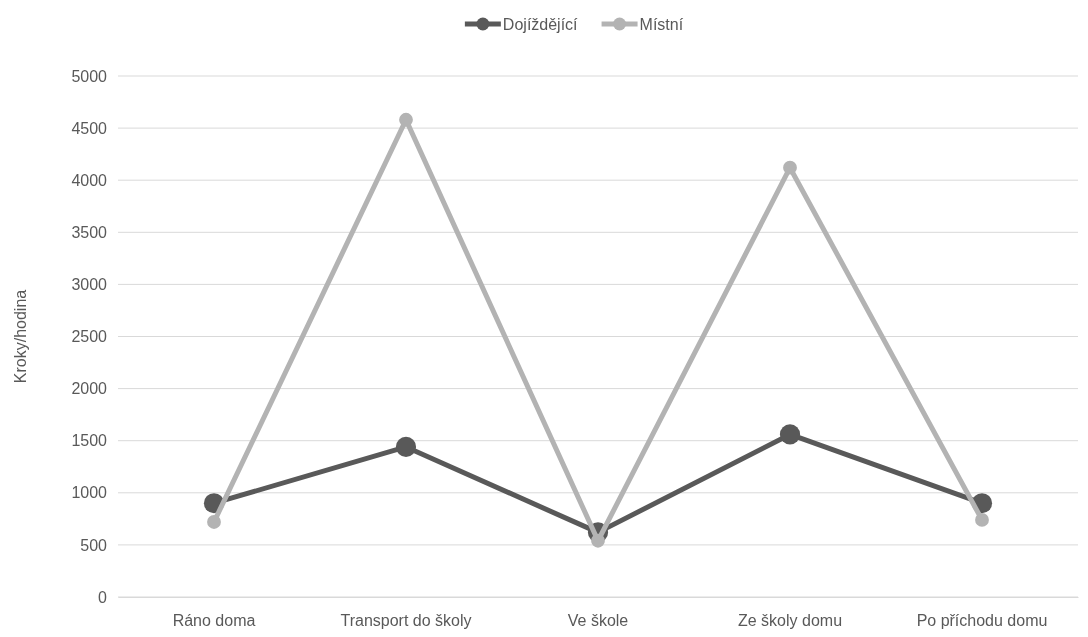 The width and height of the screenshot is (1088, 637). Describe the element at coordinates (89, 441) in the screenshot. I see `y-tick-label: 1500` at that location.